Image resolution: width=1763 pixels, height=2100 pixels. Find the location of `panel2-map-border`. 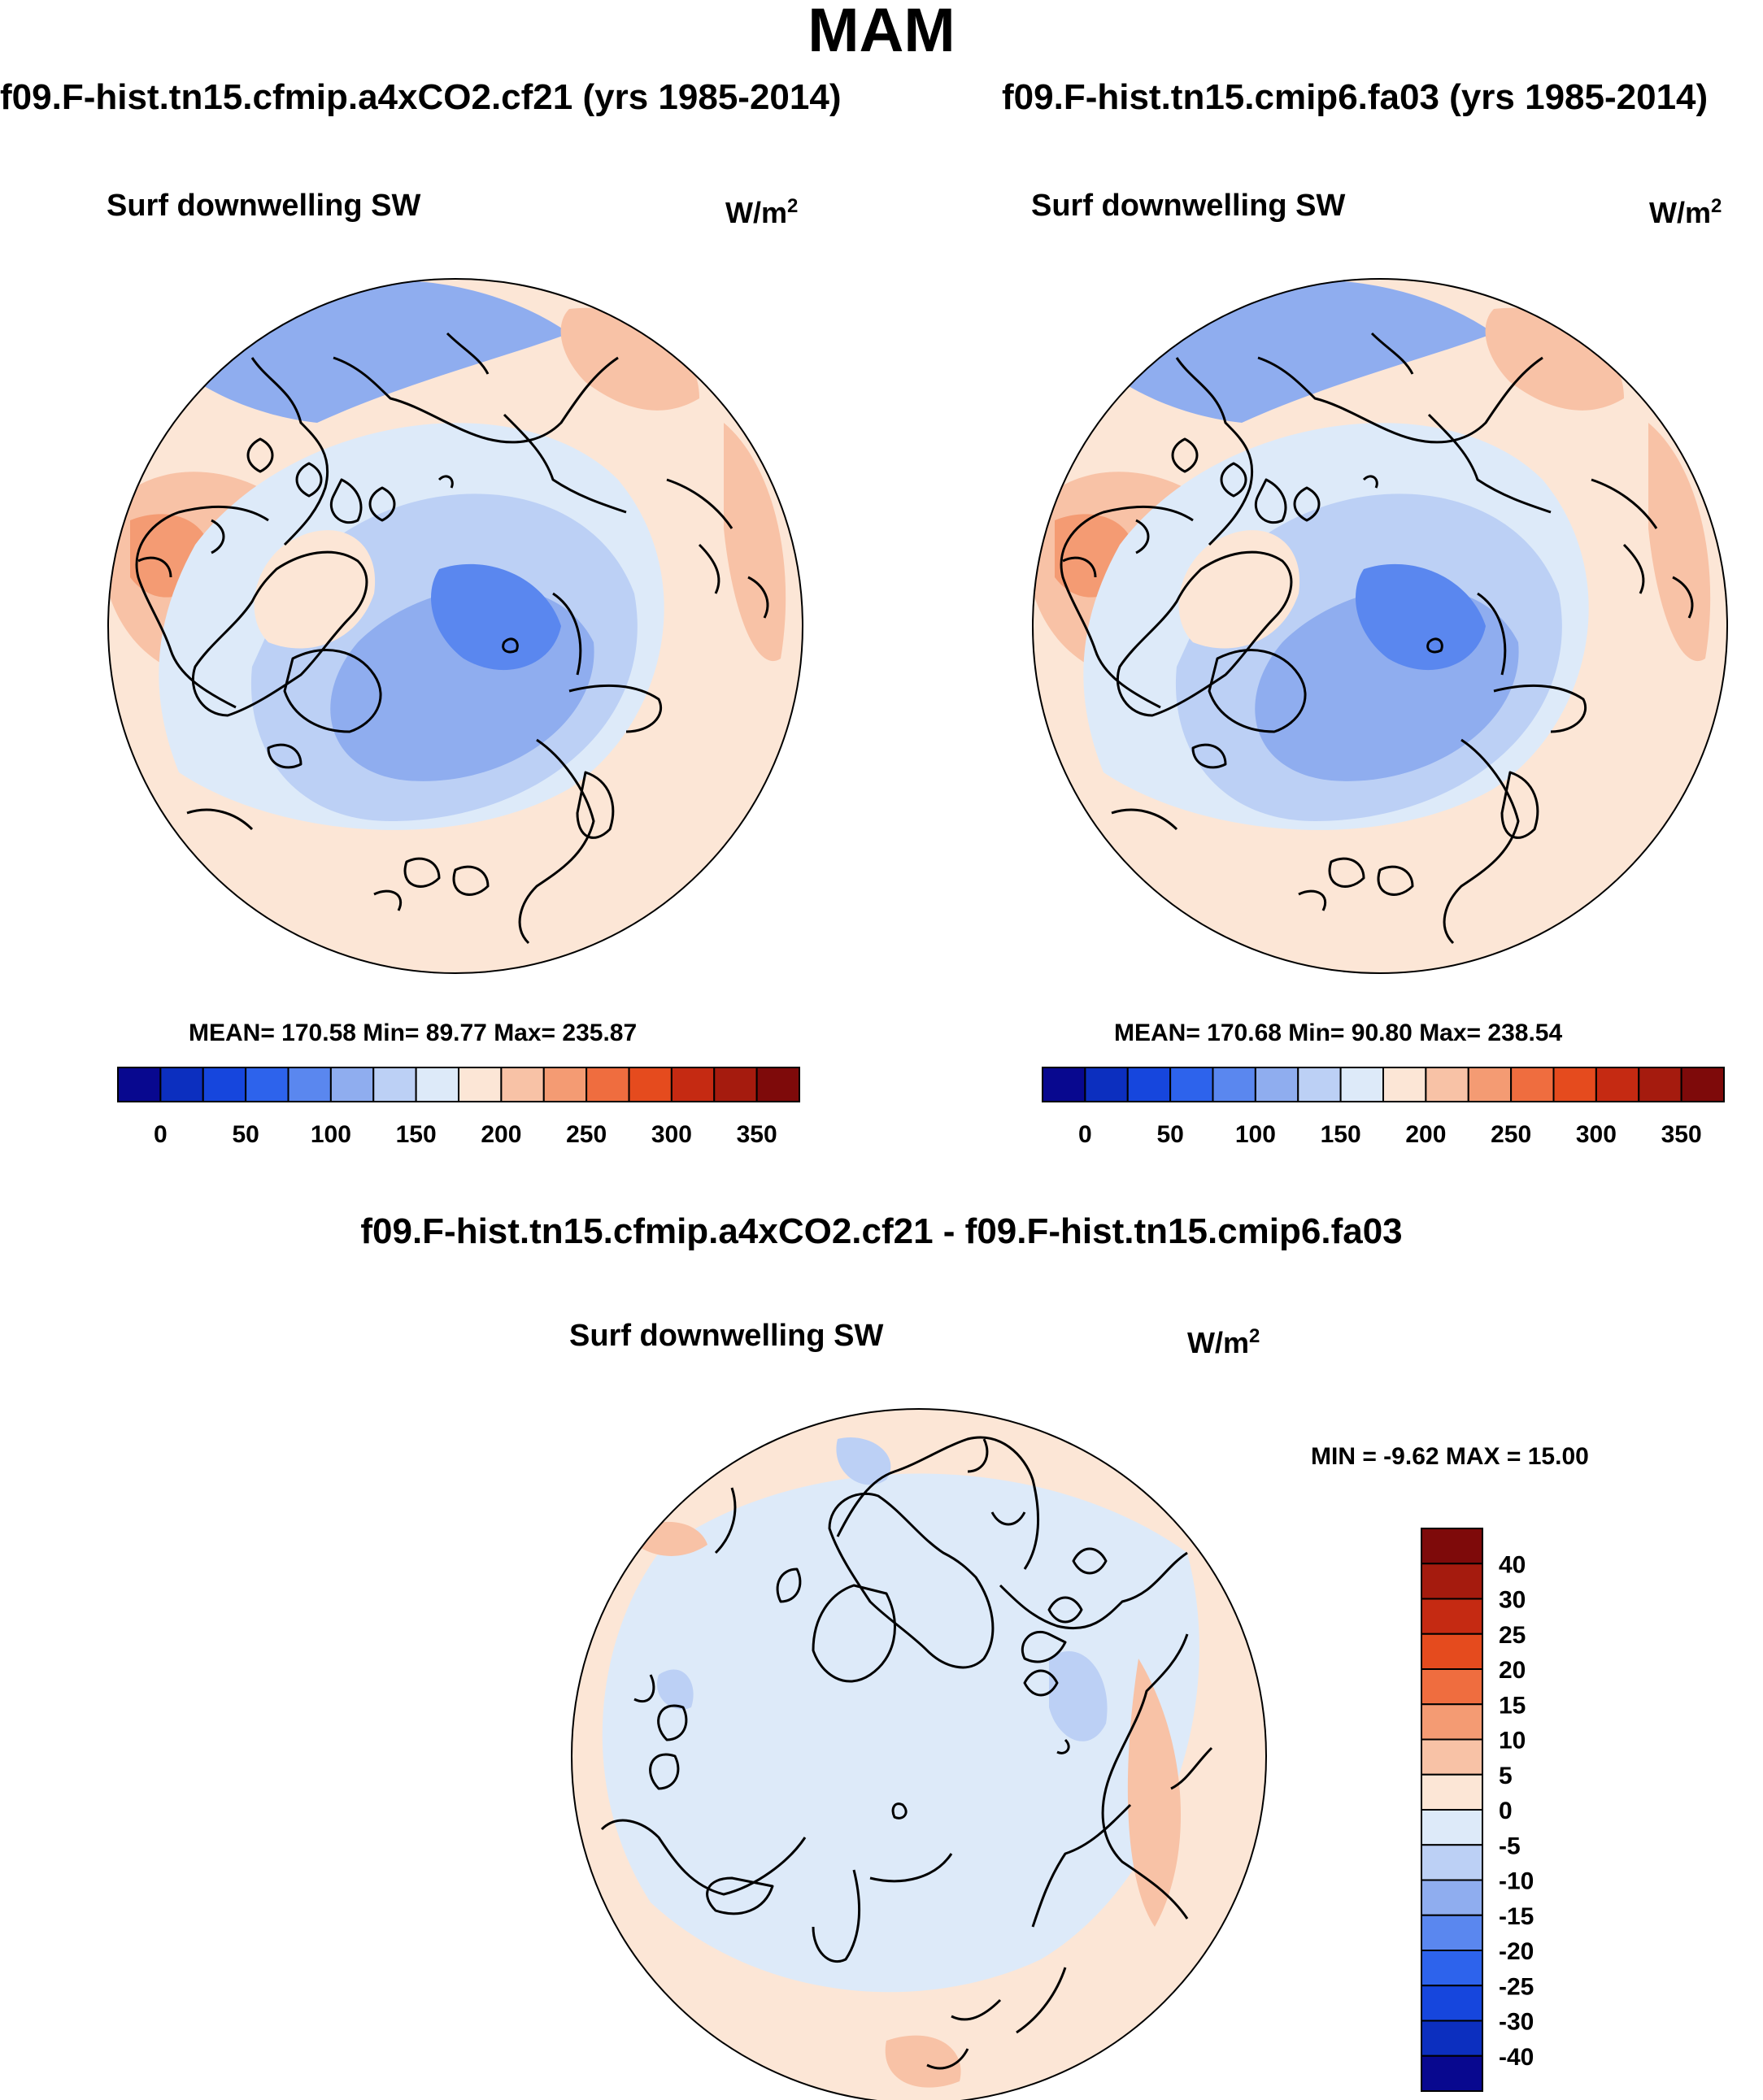

panel2-map-border is located at coordinates (1380, 626).